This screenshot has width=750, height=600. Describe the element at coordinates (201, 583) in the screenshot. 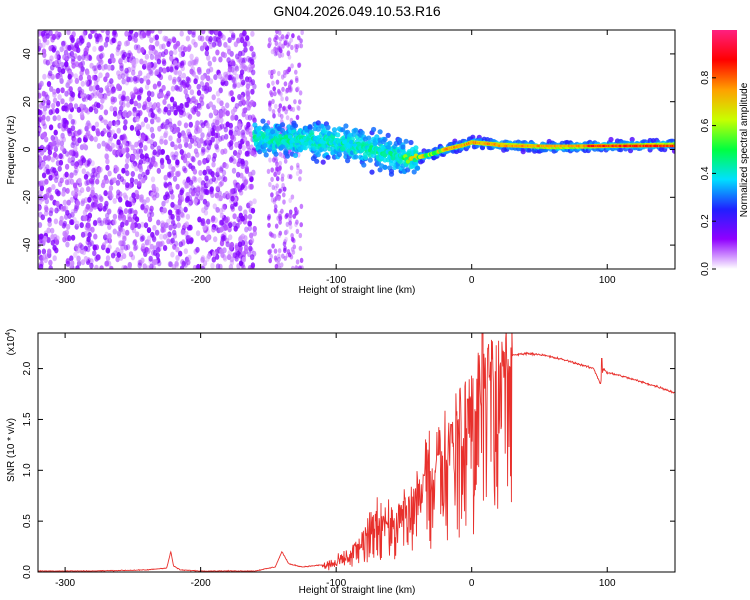

I see `snr-x-tick-label: -200` at that location.